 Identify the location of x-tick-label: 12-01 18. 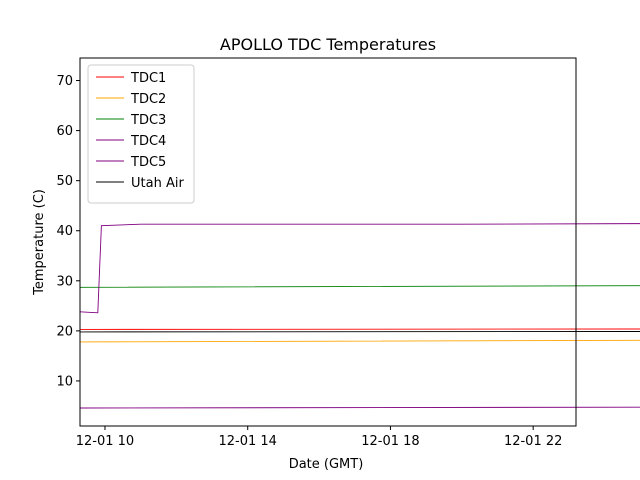
(390, 441).